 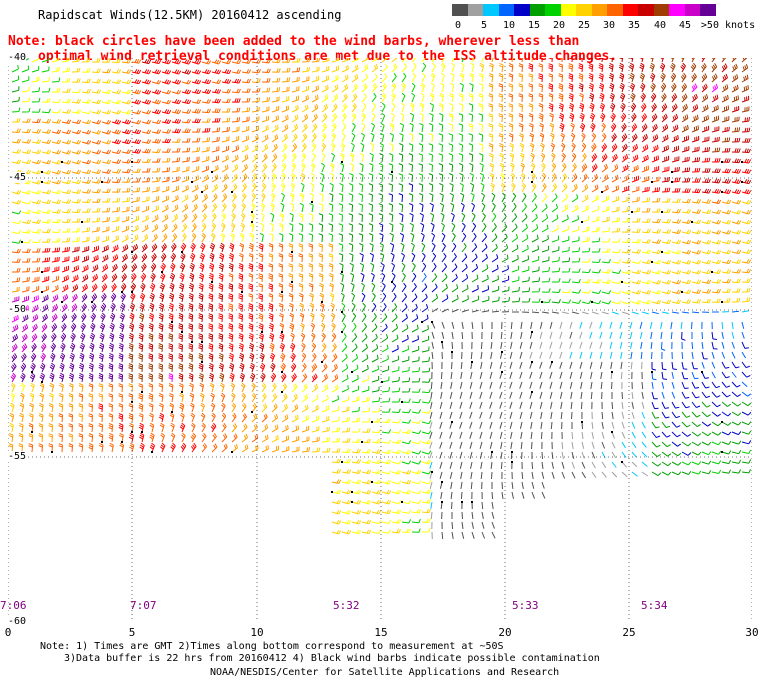 I want to click on scale-label: 15, so click(x=534, y=25).